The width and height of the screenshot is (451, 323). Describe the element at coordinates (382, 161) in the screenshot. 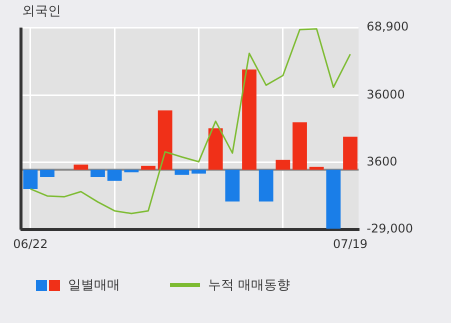

I see `y-tick-label: 3600` at that location.